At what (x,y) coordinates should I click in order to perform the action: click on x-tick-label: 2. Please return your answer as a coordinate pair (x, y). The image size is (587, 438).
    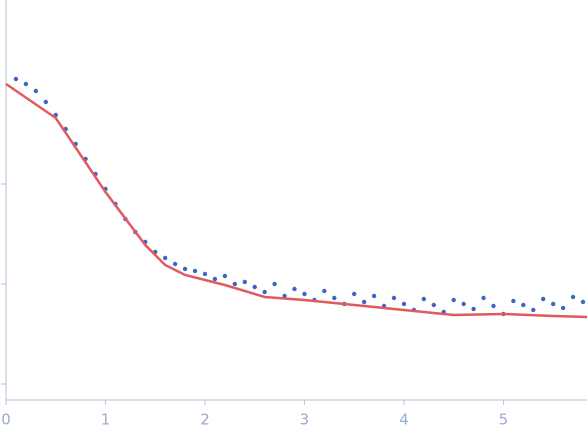
    Looking at the image, I should click on (205, 420).